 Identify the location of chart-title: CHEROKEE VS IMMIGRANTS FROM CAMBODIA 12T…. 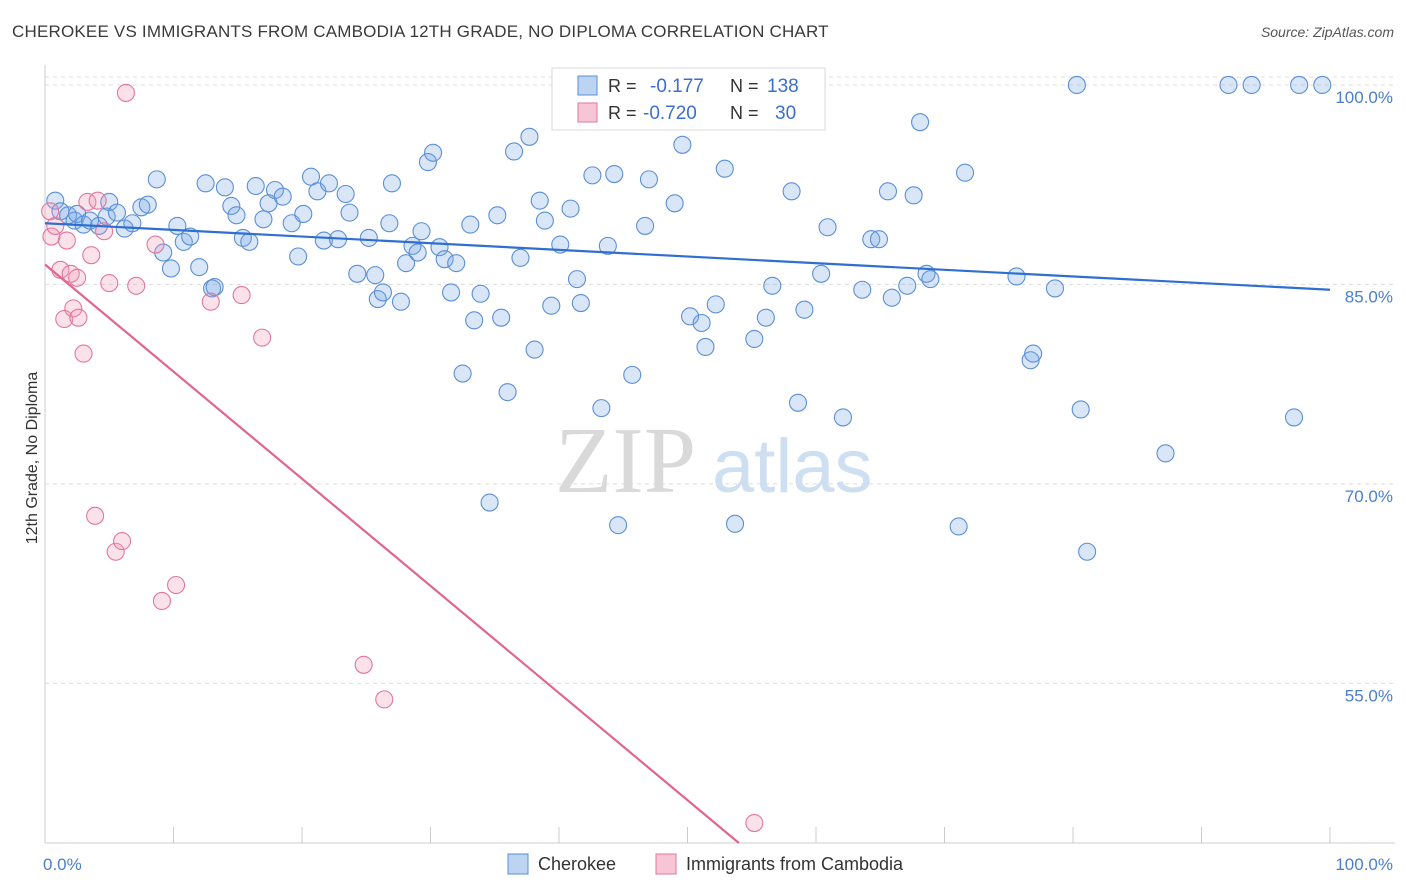
(420, 31).